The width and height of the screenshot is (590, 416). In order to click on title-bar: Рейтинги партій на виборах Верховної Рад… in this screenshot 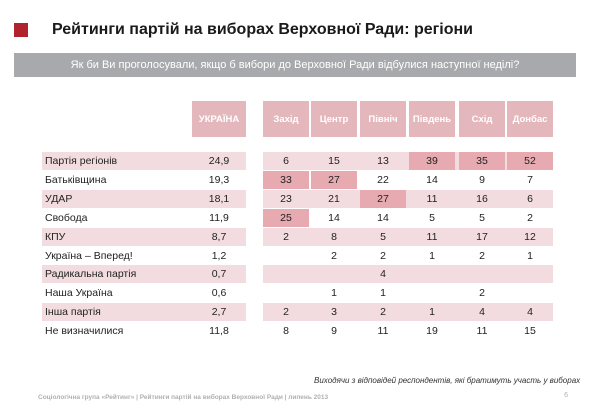, I will do `click(243, 30)`.